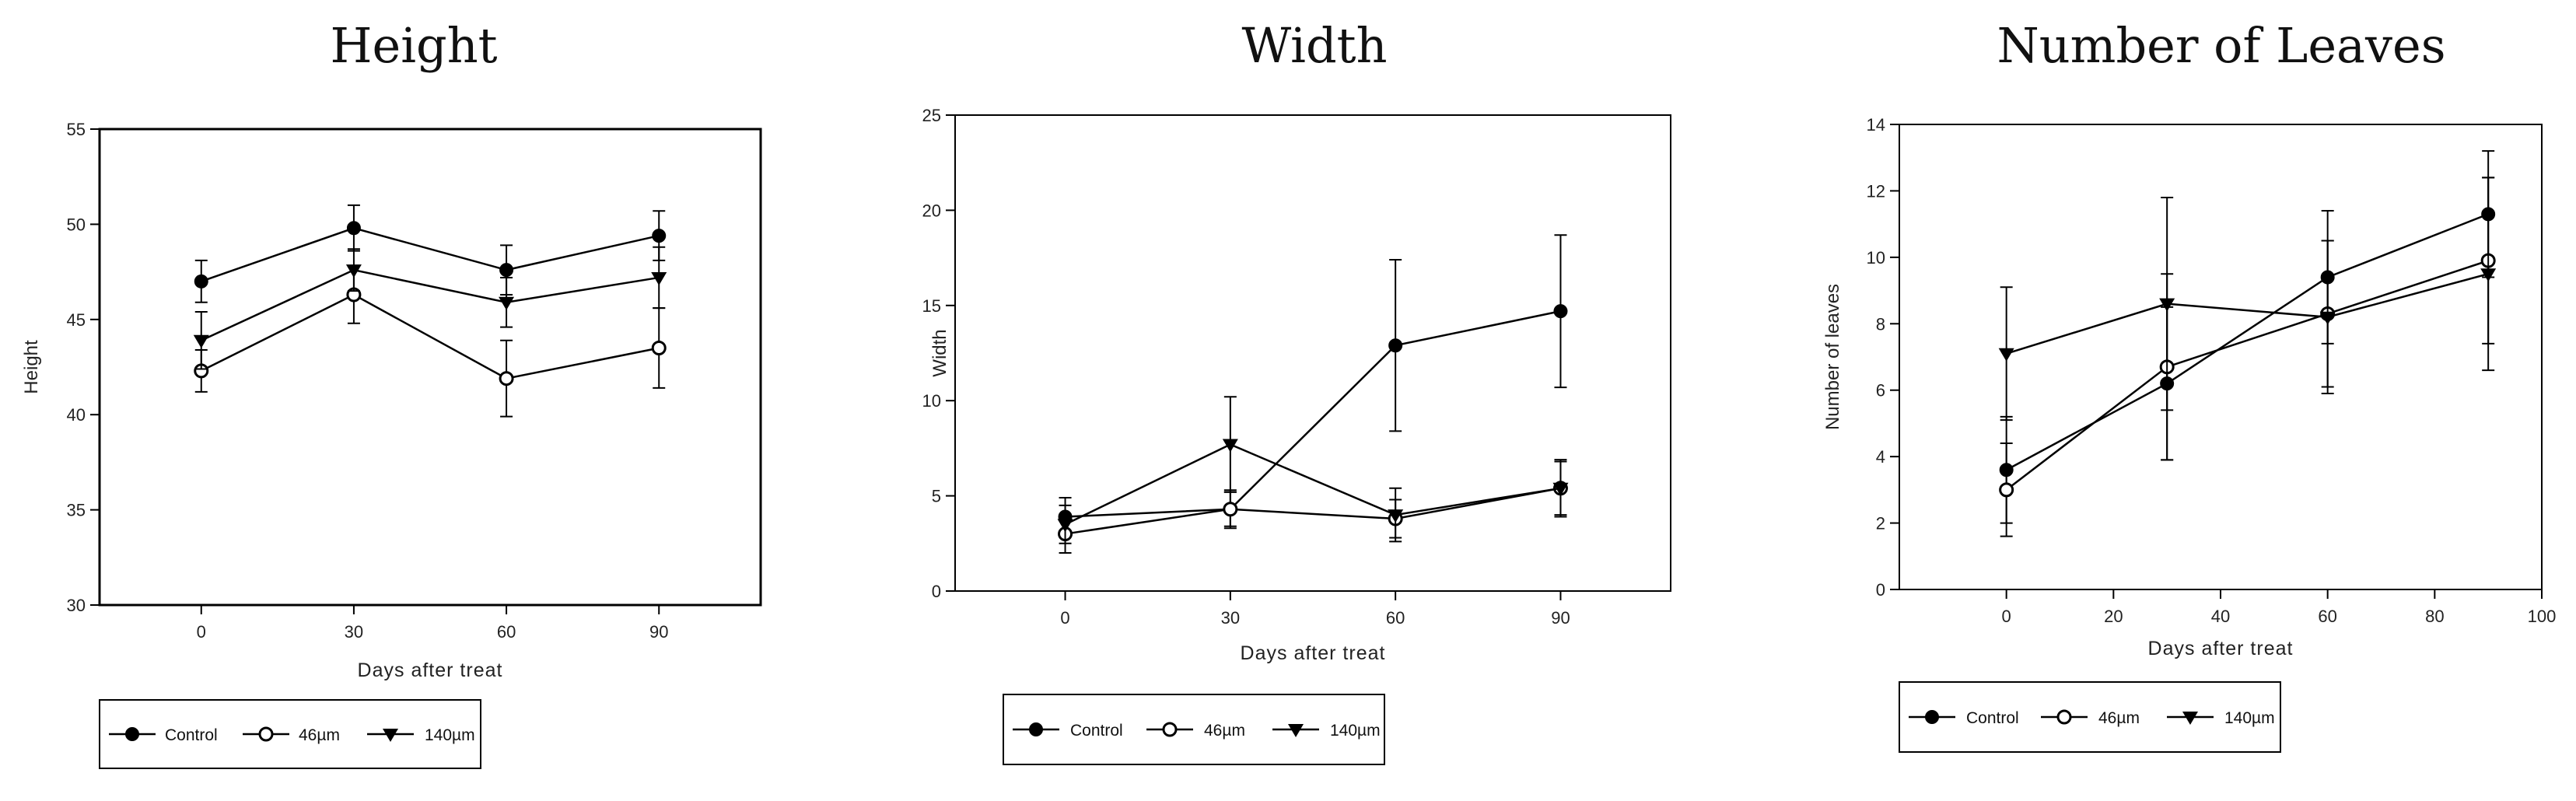 This screenshot has height=801, width=2576. What do you see at coordinates (937, 497) in the screenshot?
I see `chart-1-ytick-label: 5` at bounding box center [937, 497].